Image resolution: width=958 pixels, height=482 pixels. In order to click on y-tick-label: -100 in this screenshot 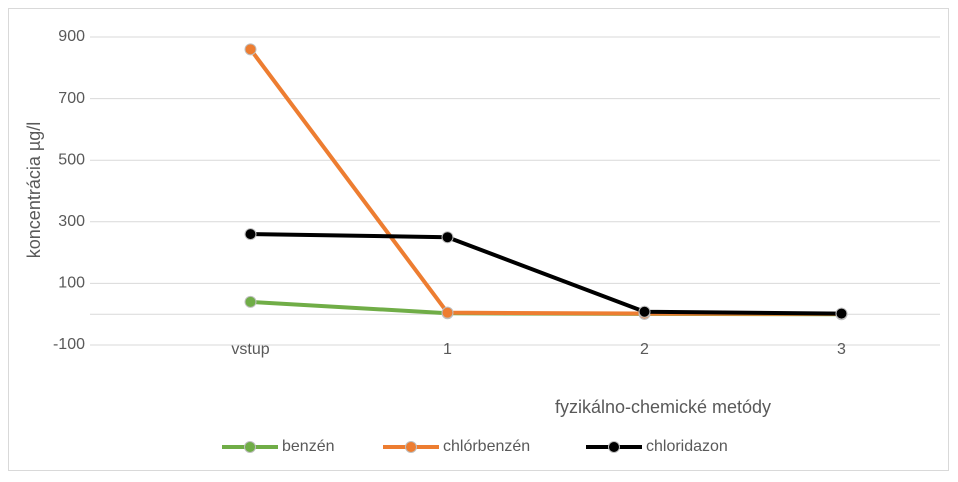, I will do `click(69, 344)`.